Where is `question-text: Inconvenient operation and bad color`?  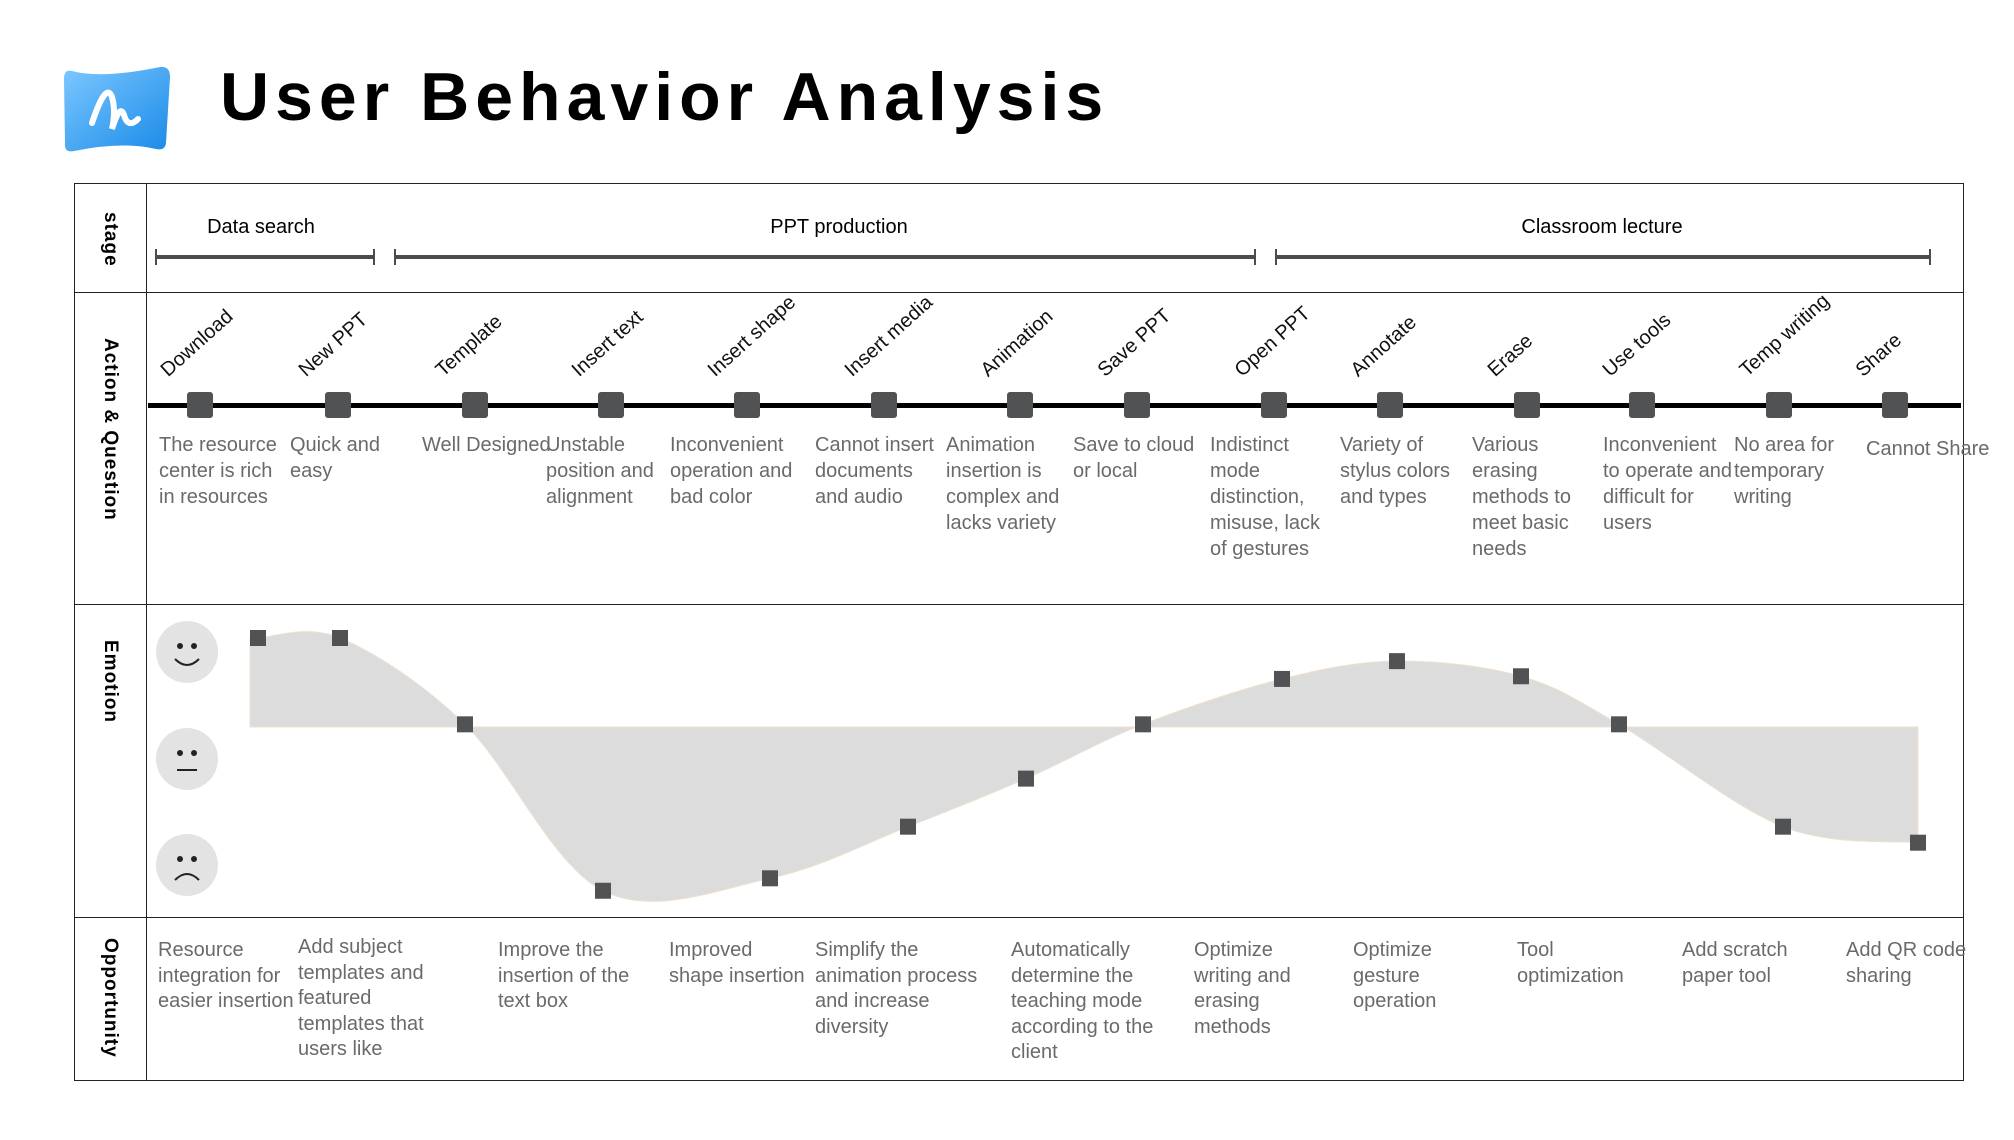
question-text: Inconvenient operation and bad color is located at coordinates (731, 471).